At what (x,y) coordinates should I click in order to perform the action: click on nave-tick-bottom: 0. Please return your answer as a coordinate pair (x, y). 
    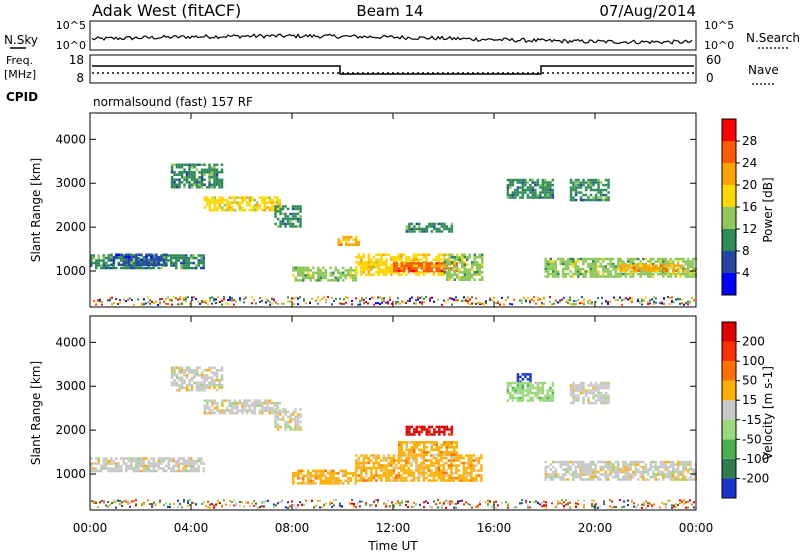
    Looking at the image, I should click on (710, 78).